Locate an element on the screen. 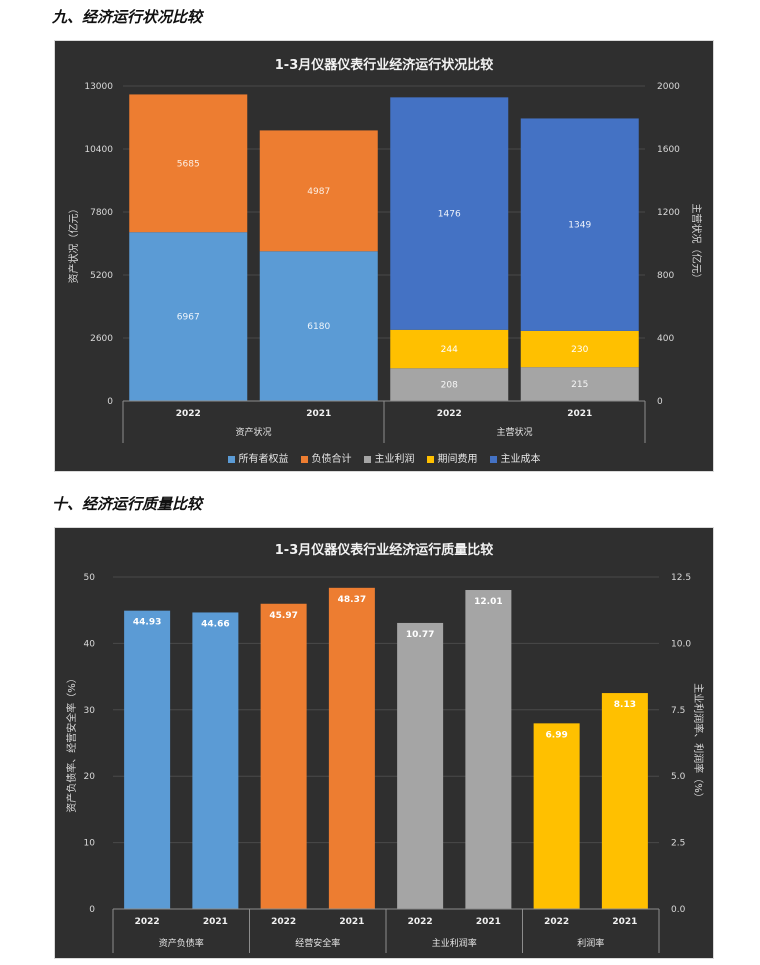 The image size is (760, 965). data-label: 4987 is located at coordinates (318, 192).